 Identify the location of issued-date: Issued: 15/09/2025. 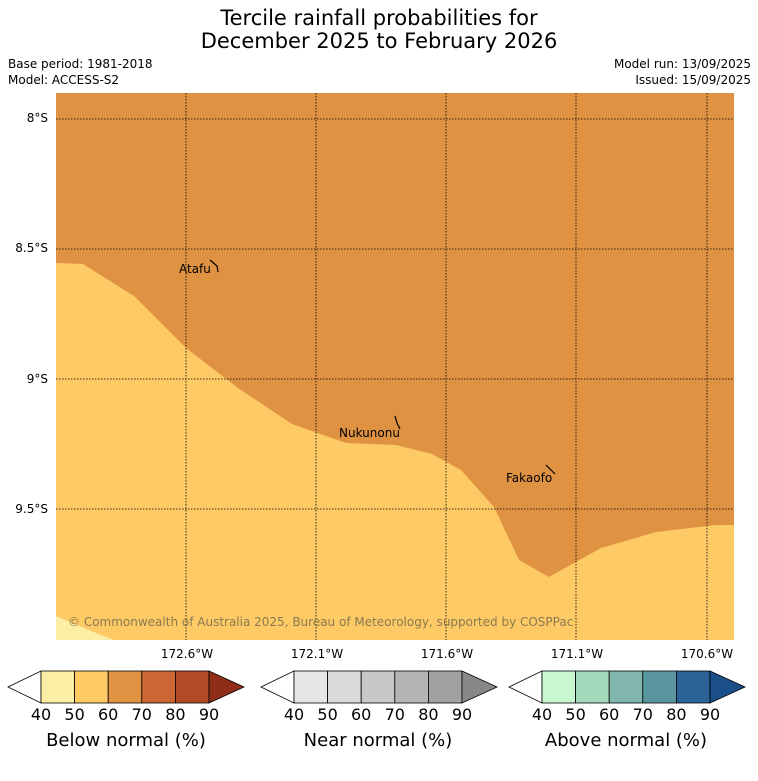
(693, 80).